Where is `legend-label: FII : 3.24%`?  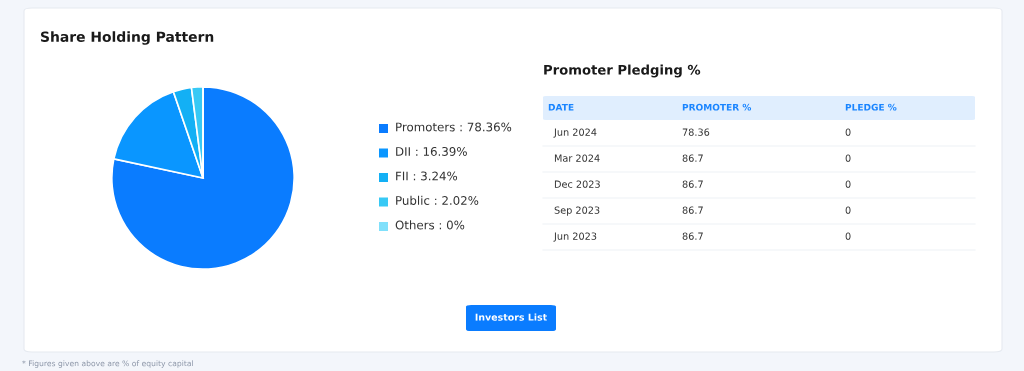
legend-label: FII : 3.24% is located at coordinates (427, 176).